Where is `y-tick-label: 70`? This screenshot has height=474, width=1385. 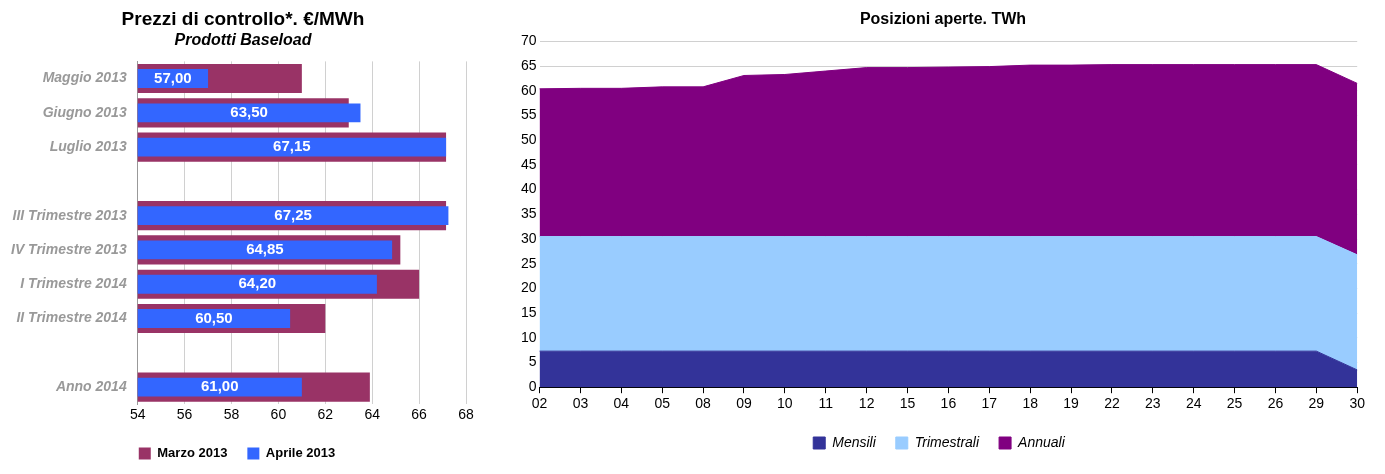 y-tick-label: 70 is located at coordinates (528, 40).